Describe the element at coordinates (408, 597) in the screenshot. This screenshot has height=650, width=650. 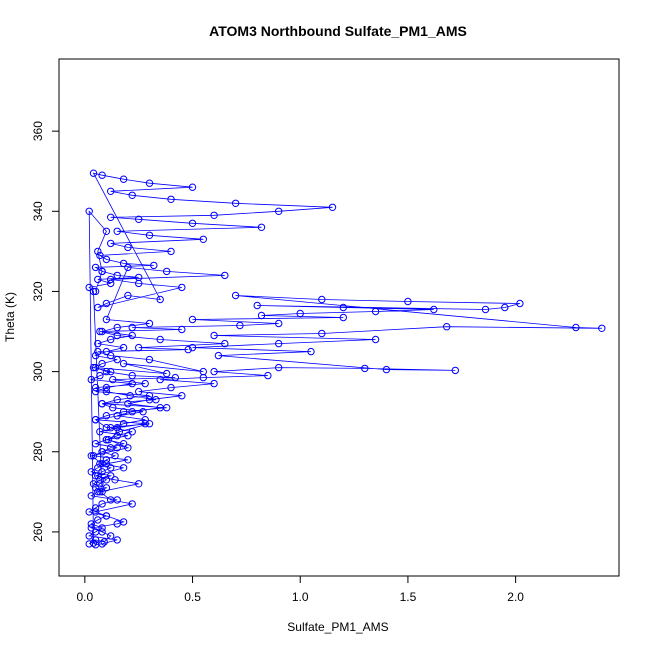
I see `x-tick-label: 1.5` at that location.